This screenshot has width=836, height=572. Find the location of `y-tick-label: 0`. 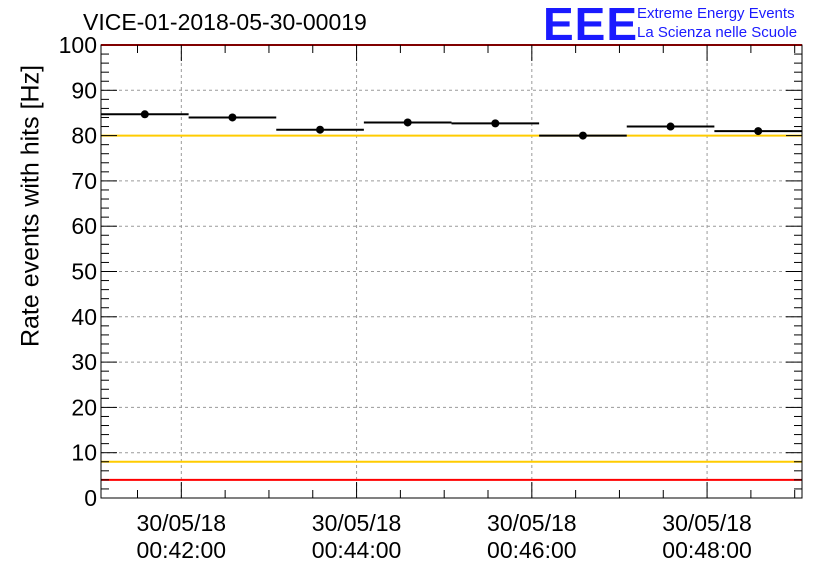

y-tick-label: 0 is located at coordinates (90, 498).